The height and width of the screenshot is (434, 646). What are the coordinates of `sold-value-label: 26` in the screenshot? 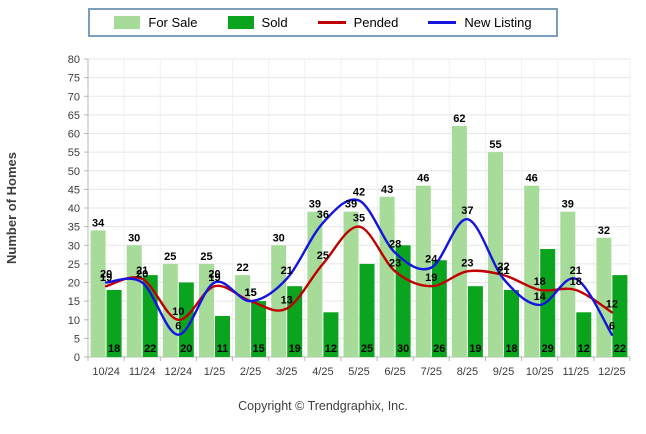 It's located at (439, 349).